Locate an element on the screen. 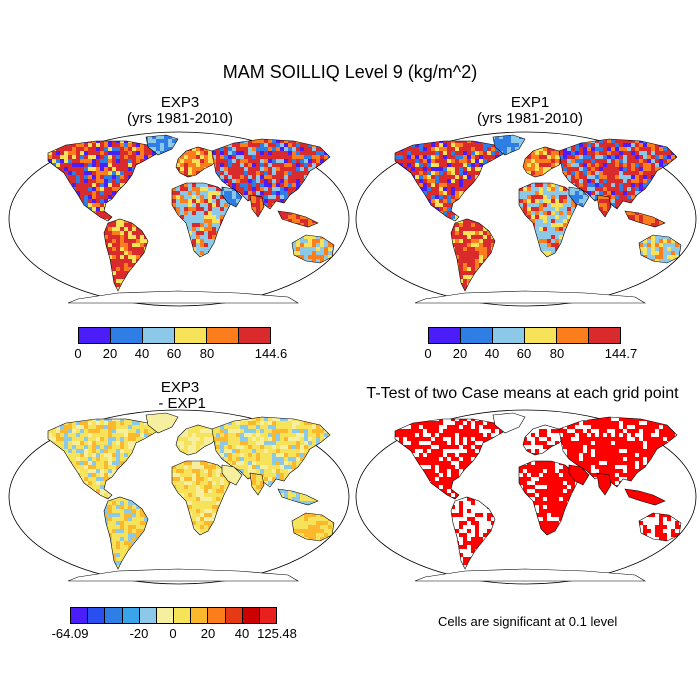 The height and width of the screenshot is (700, 700). tick-diff-0: -64.09 is located at coordinates (70, 633).